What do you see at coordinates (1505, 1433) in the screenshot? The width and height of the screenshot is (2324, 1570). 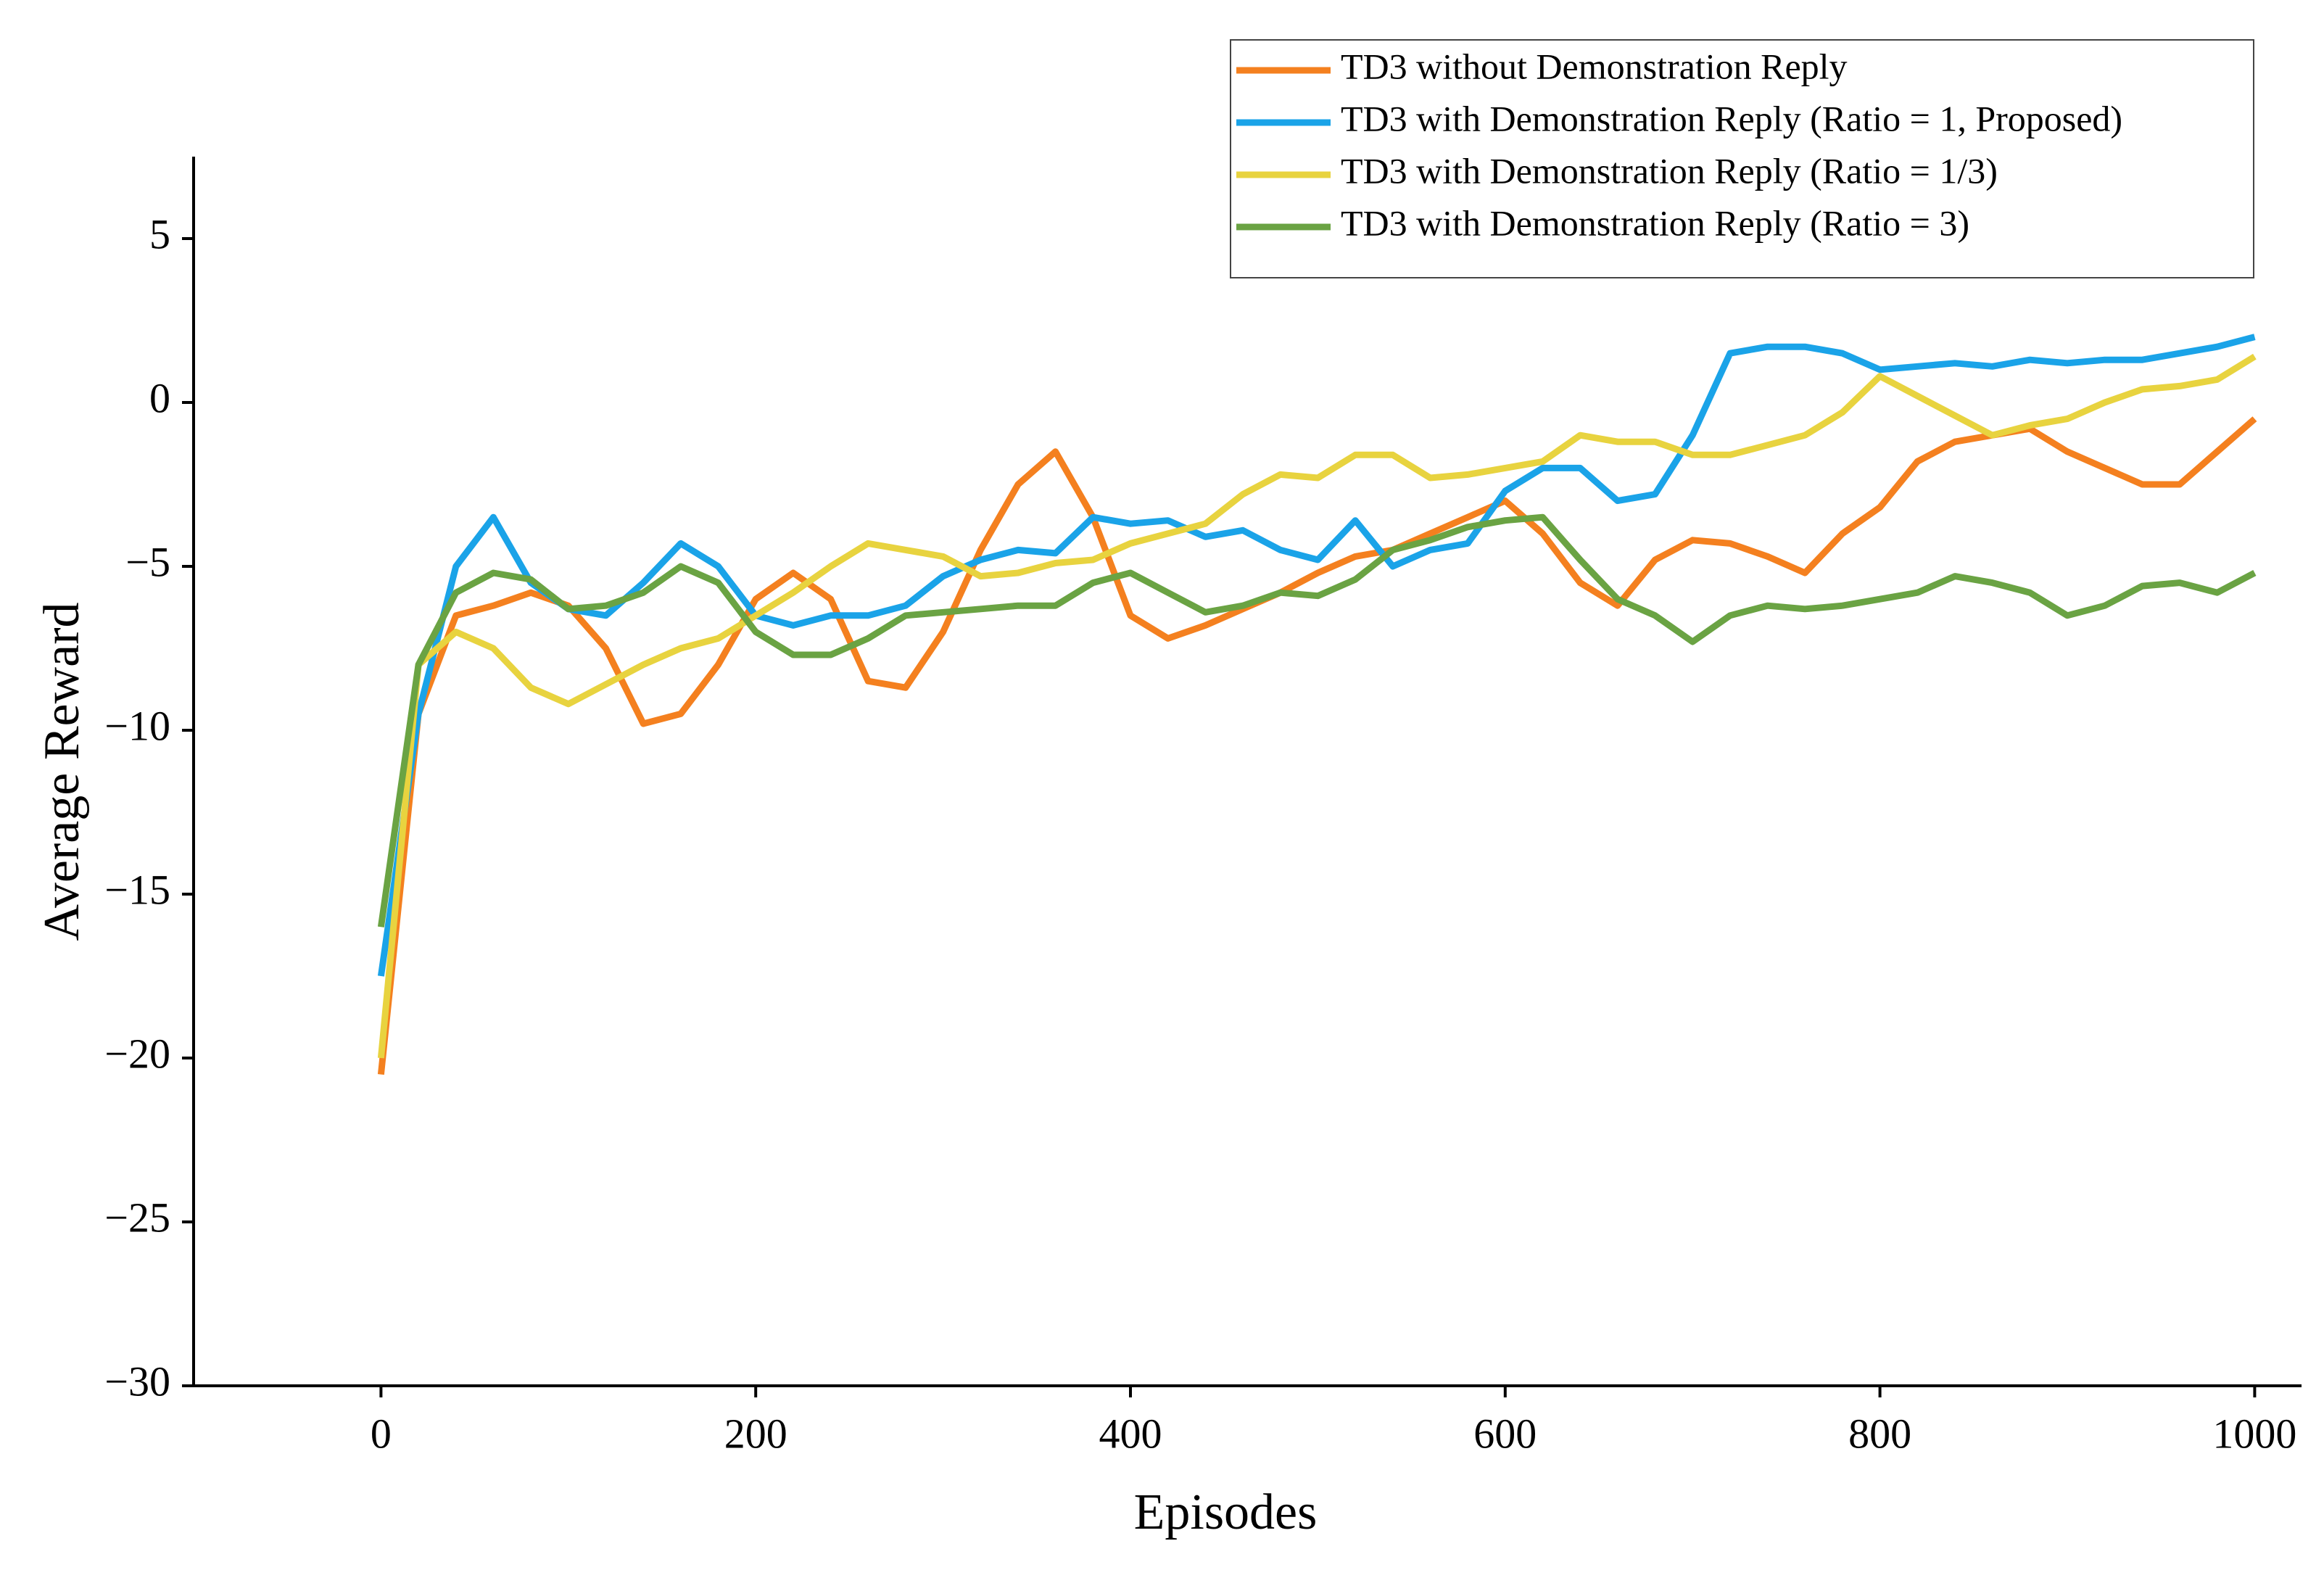 I see `x-tick-label: 600` at bounding box center [1505, 1433].